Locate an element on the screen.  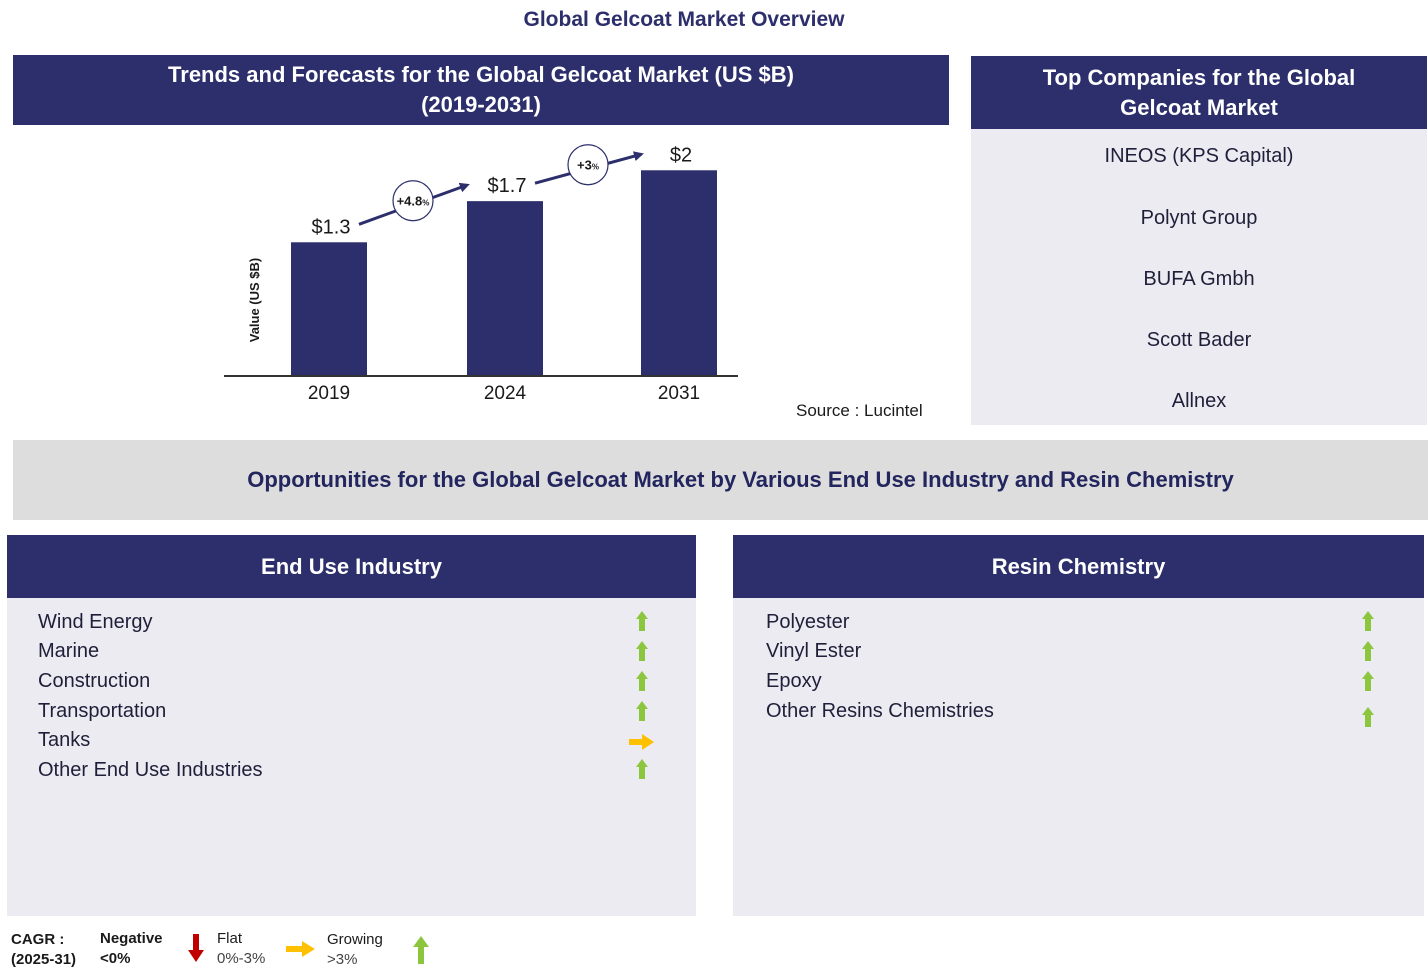
legend-flat-range: 0%-3% is located at coordinates (241, 958).